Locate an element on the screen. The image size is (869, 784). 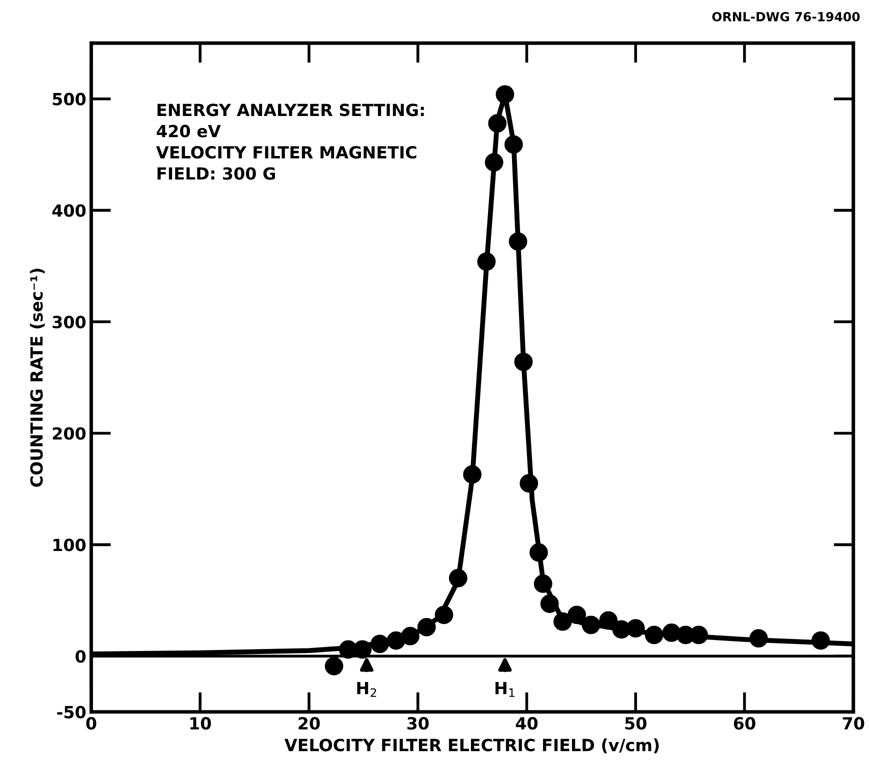
annotation: ENERGY ANALYZER SETTING: 420 eV VELOCITY FILTER MAGNETIC FIELD: 300 G is located at coordinates (290, 142).